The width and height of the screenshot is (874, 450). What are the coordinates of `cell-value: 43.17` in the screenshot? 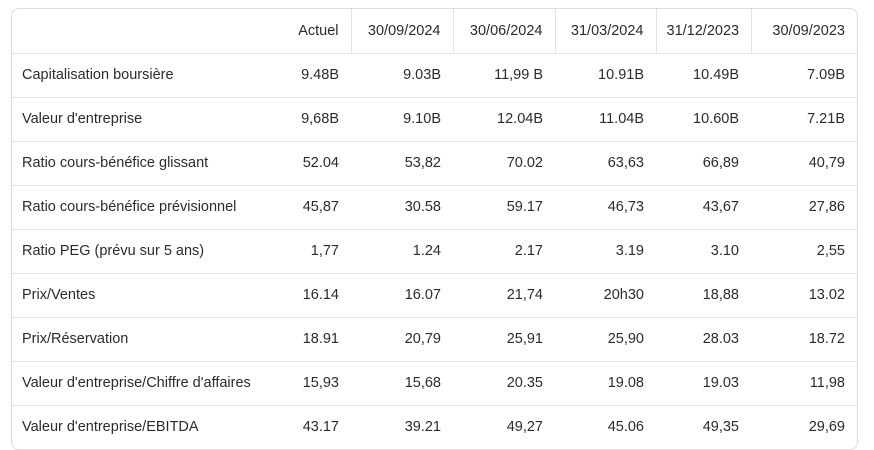 It's located at (318, 426).